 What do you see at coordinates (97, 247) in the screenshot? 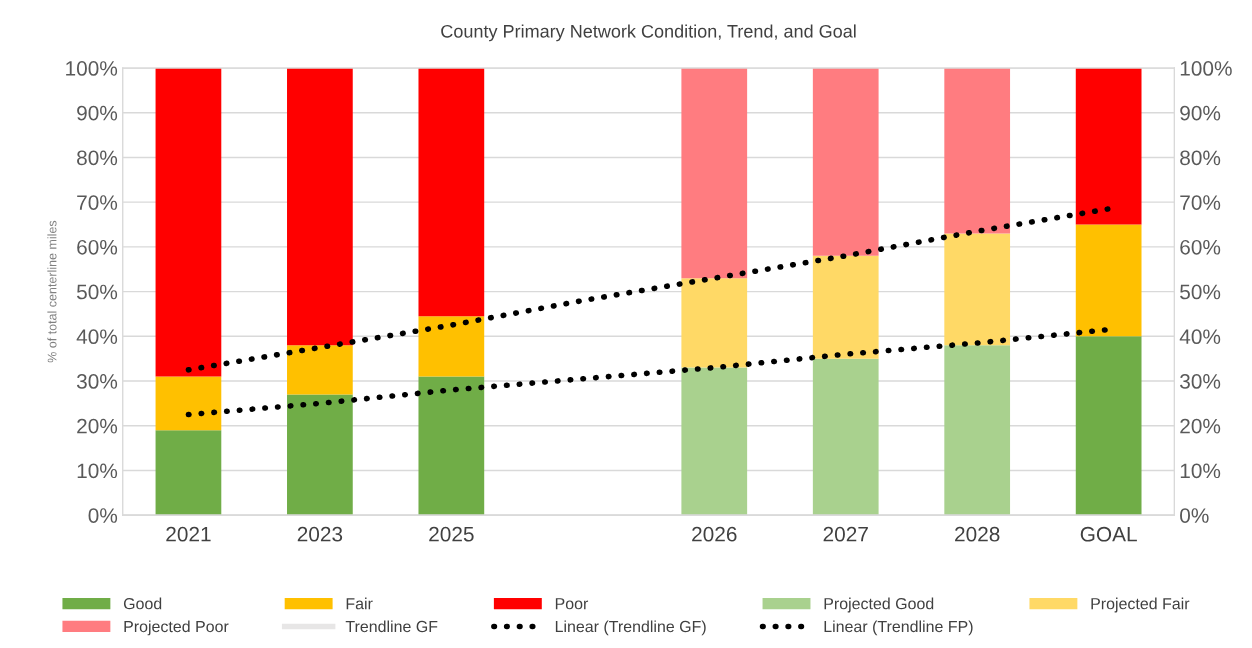
I see `y-tick-label: 60%` at bounding box center [97, 247].